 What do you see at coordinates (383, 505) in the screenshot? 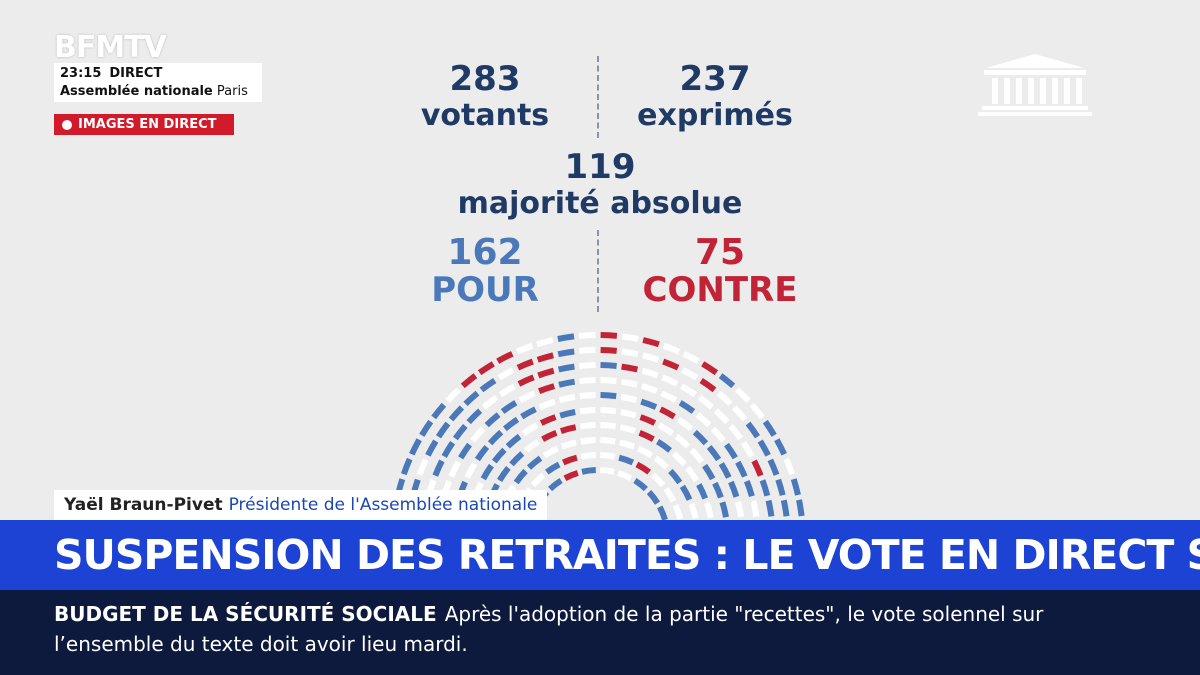
I see `speaker-title: Présidente de l'Assemblée nationale` at bounding box center [383, 505].